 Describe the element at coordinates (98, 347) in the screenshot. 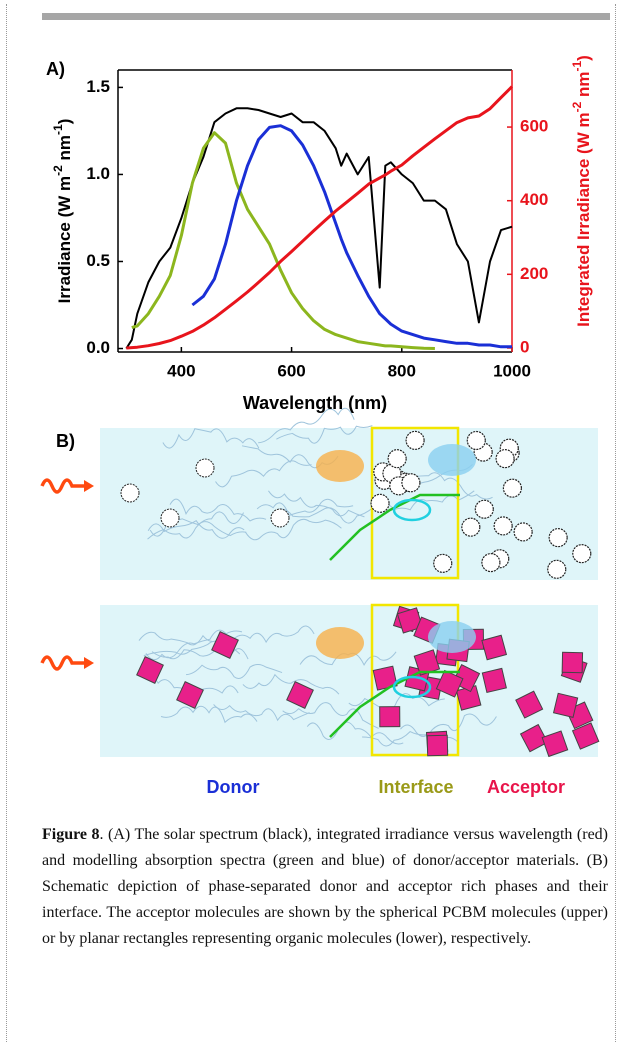

I see `y-tick-label: 0.0` at that location.